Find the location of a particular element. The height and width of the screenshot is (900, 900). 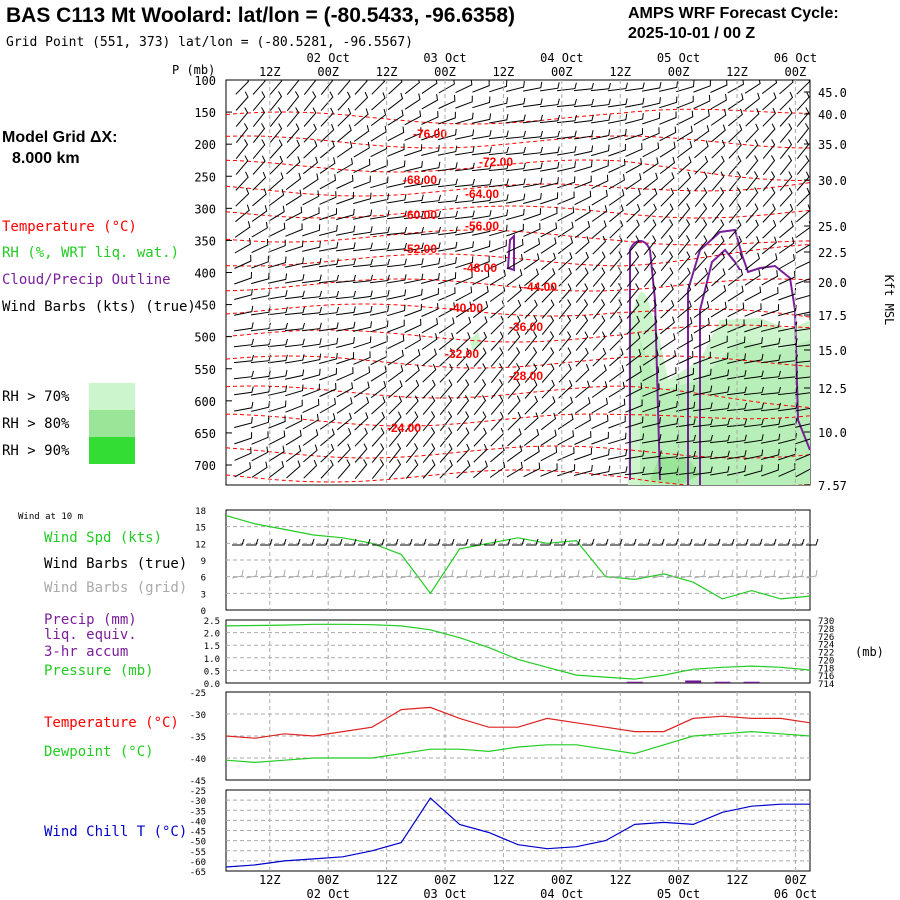

rh80-region is located at coordinates (725, 412).